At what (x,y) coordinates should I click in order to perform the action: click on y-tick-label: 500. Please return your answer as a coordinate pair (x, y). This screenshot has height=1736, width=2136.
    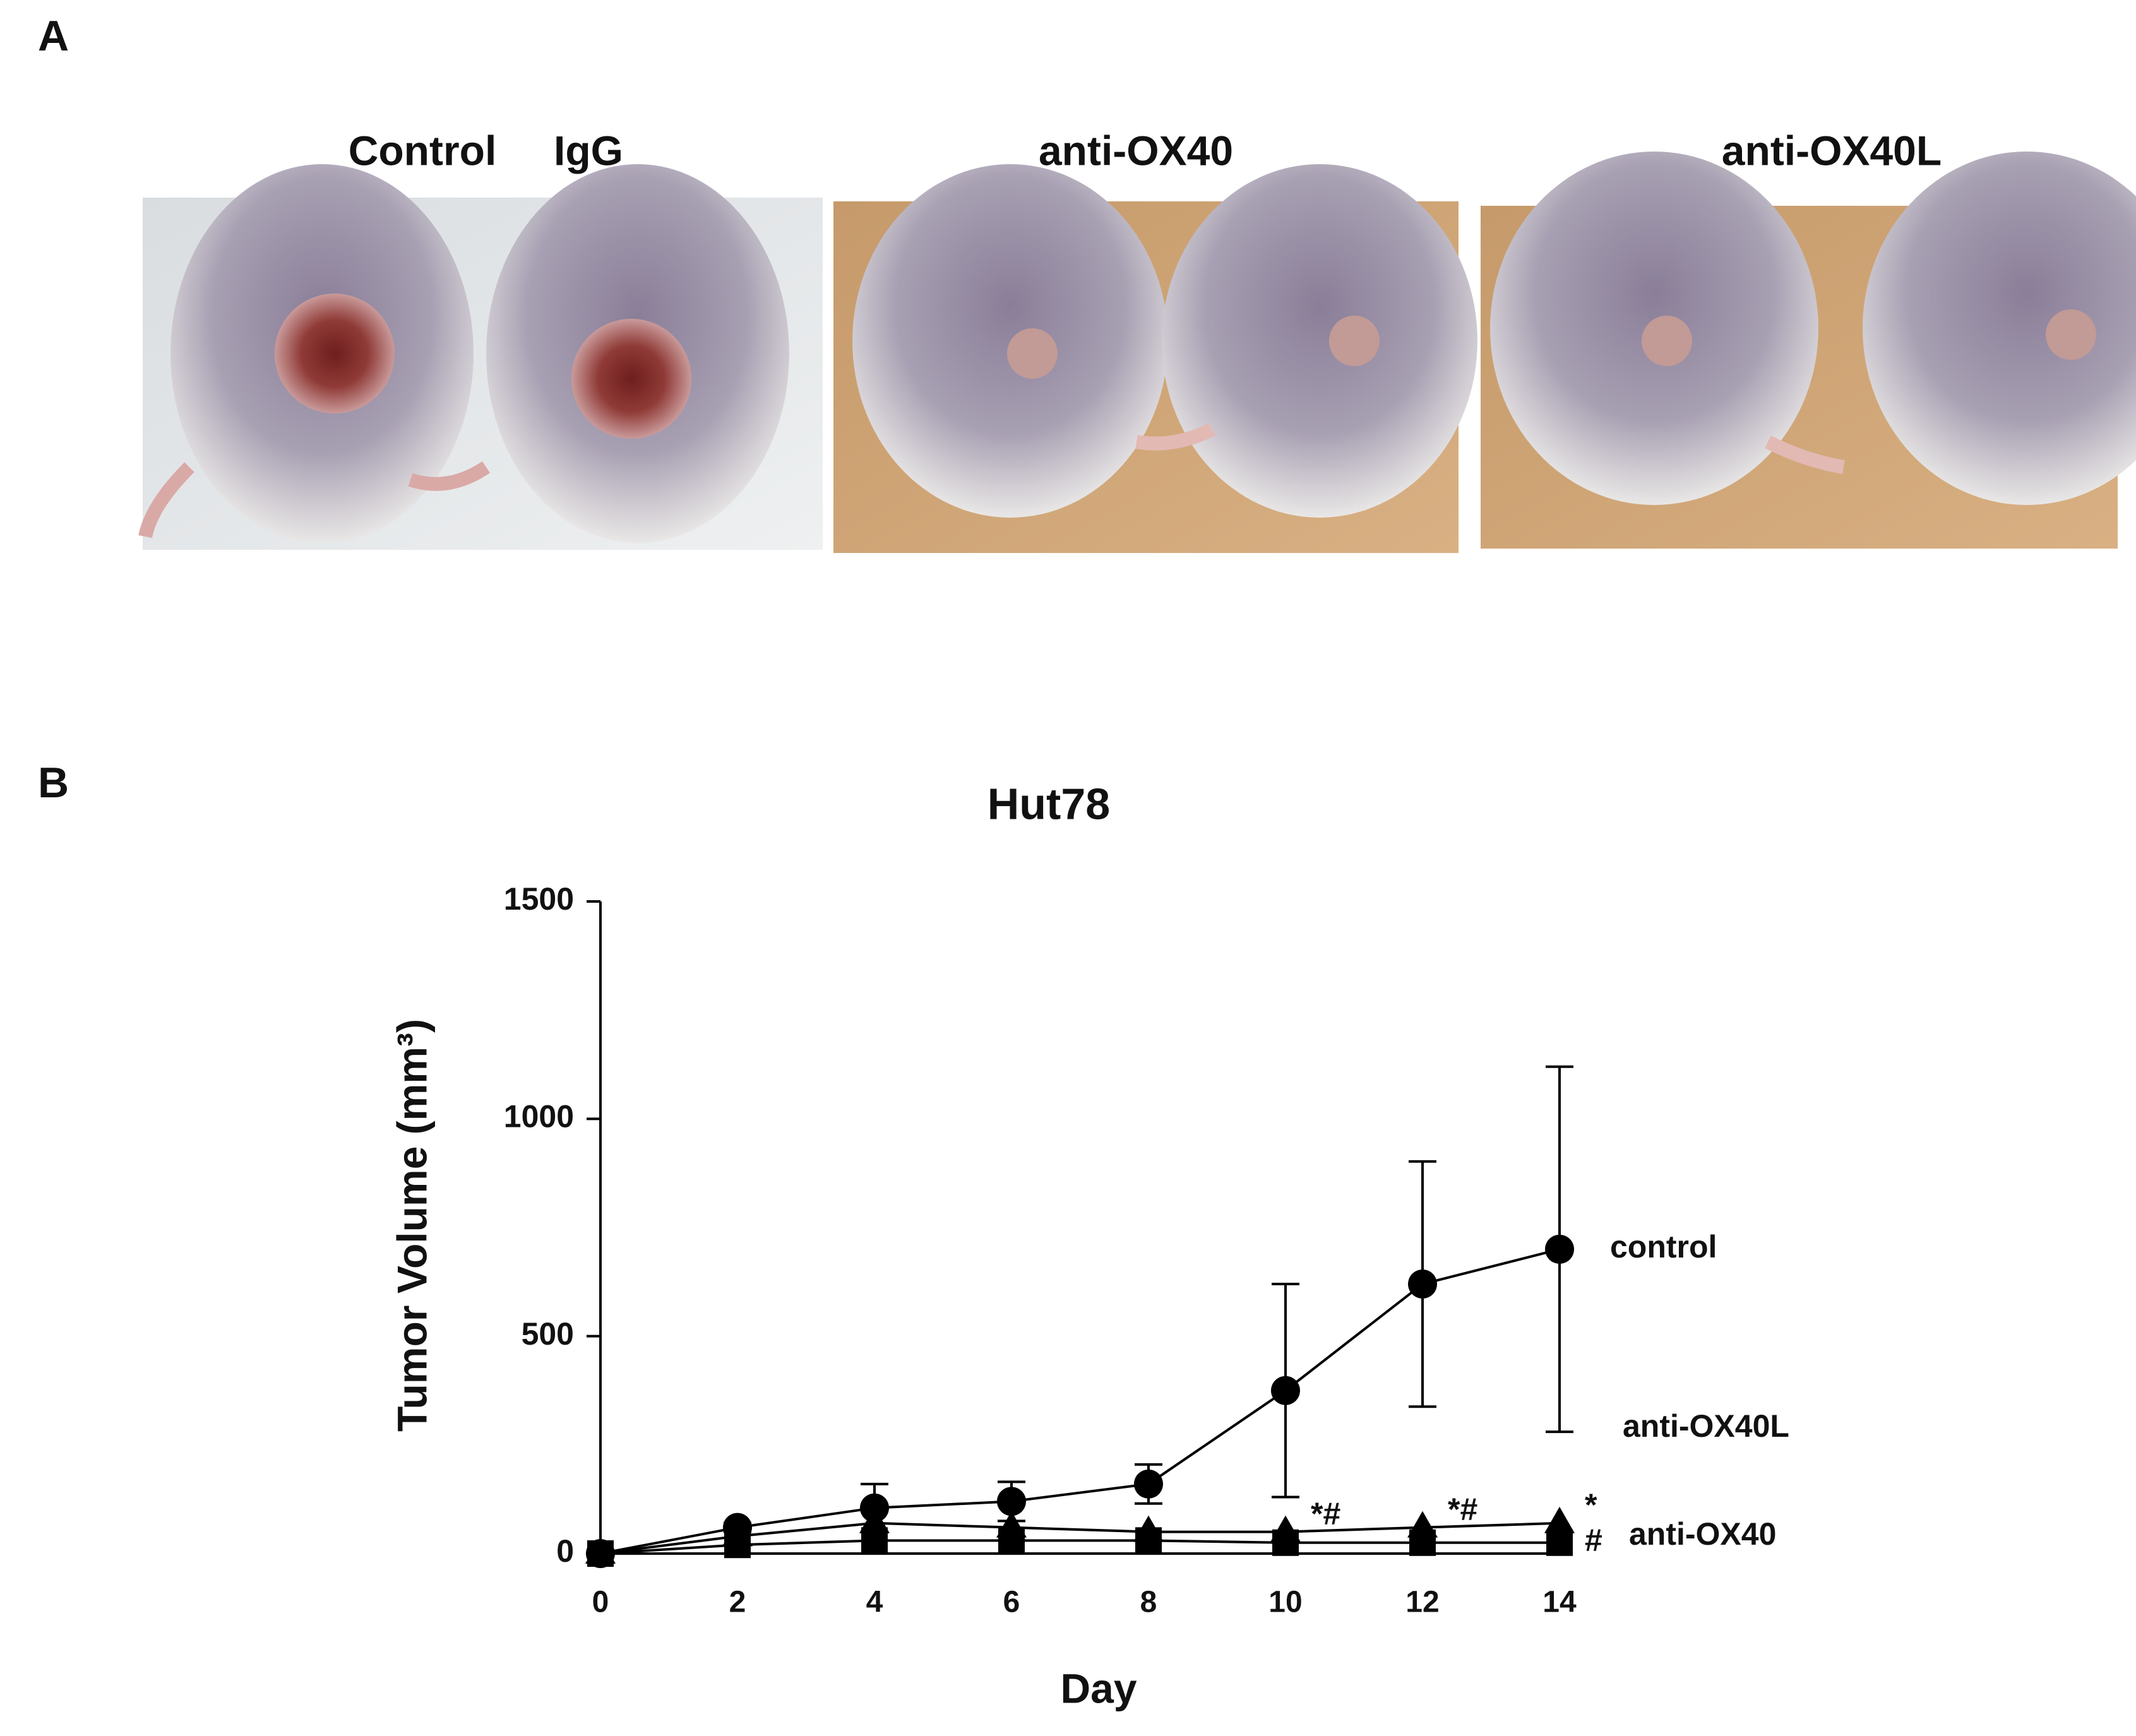
    Looking at the image, I should click on (548, 1334).